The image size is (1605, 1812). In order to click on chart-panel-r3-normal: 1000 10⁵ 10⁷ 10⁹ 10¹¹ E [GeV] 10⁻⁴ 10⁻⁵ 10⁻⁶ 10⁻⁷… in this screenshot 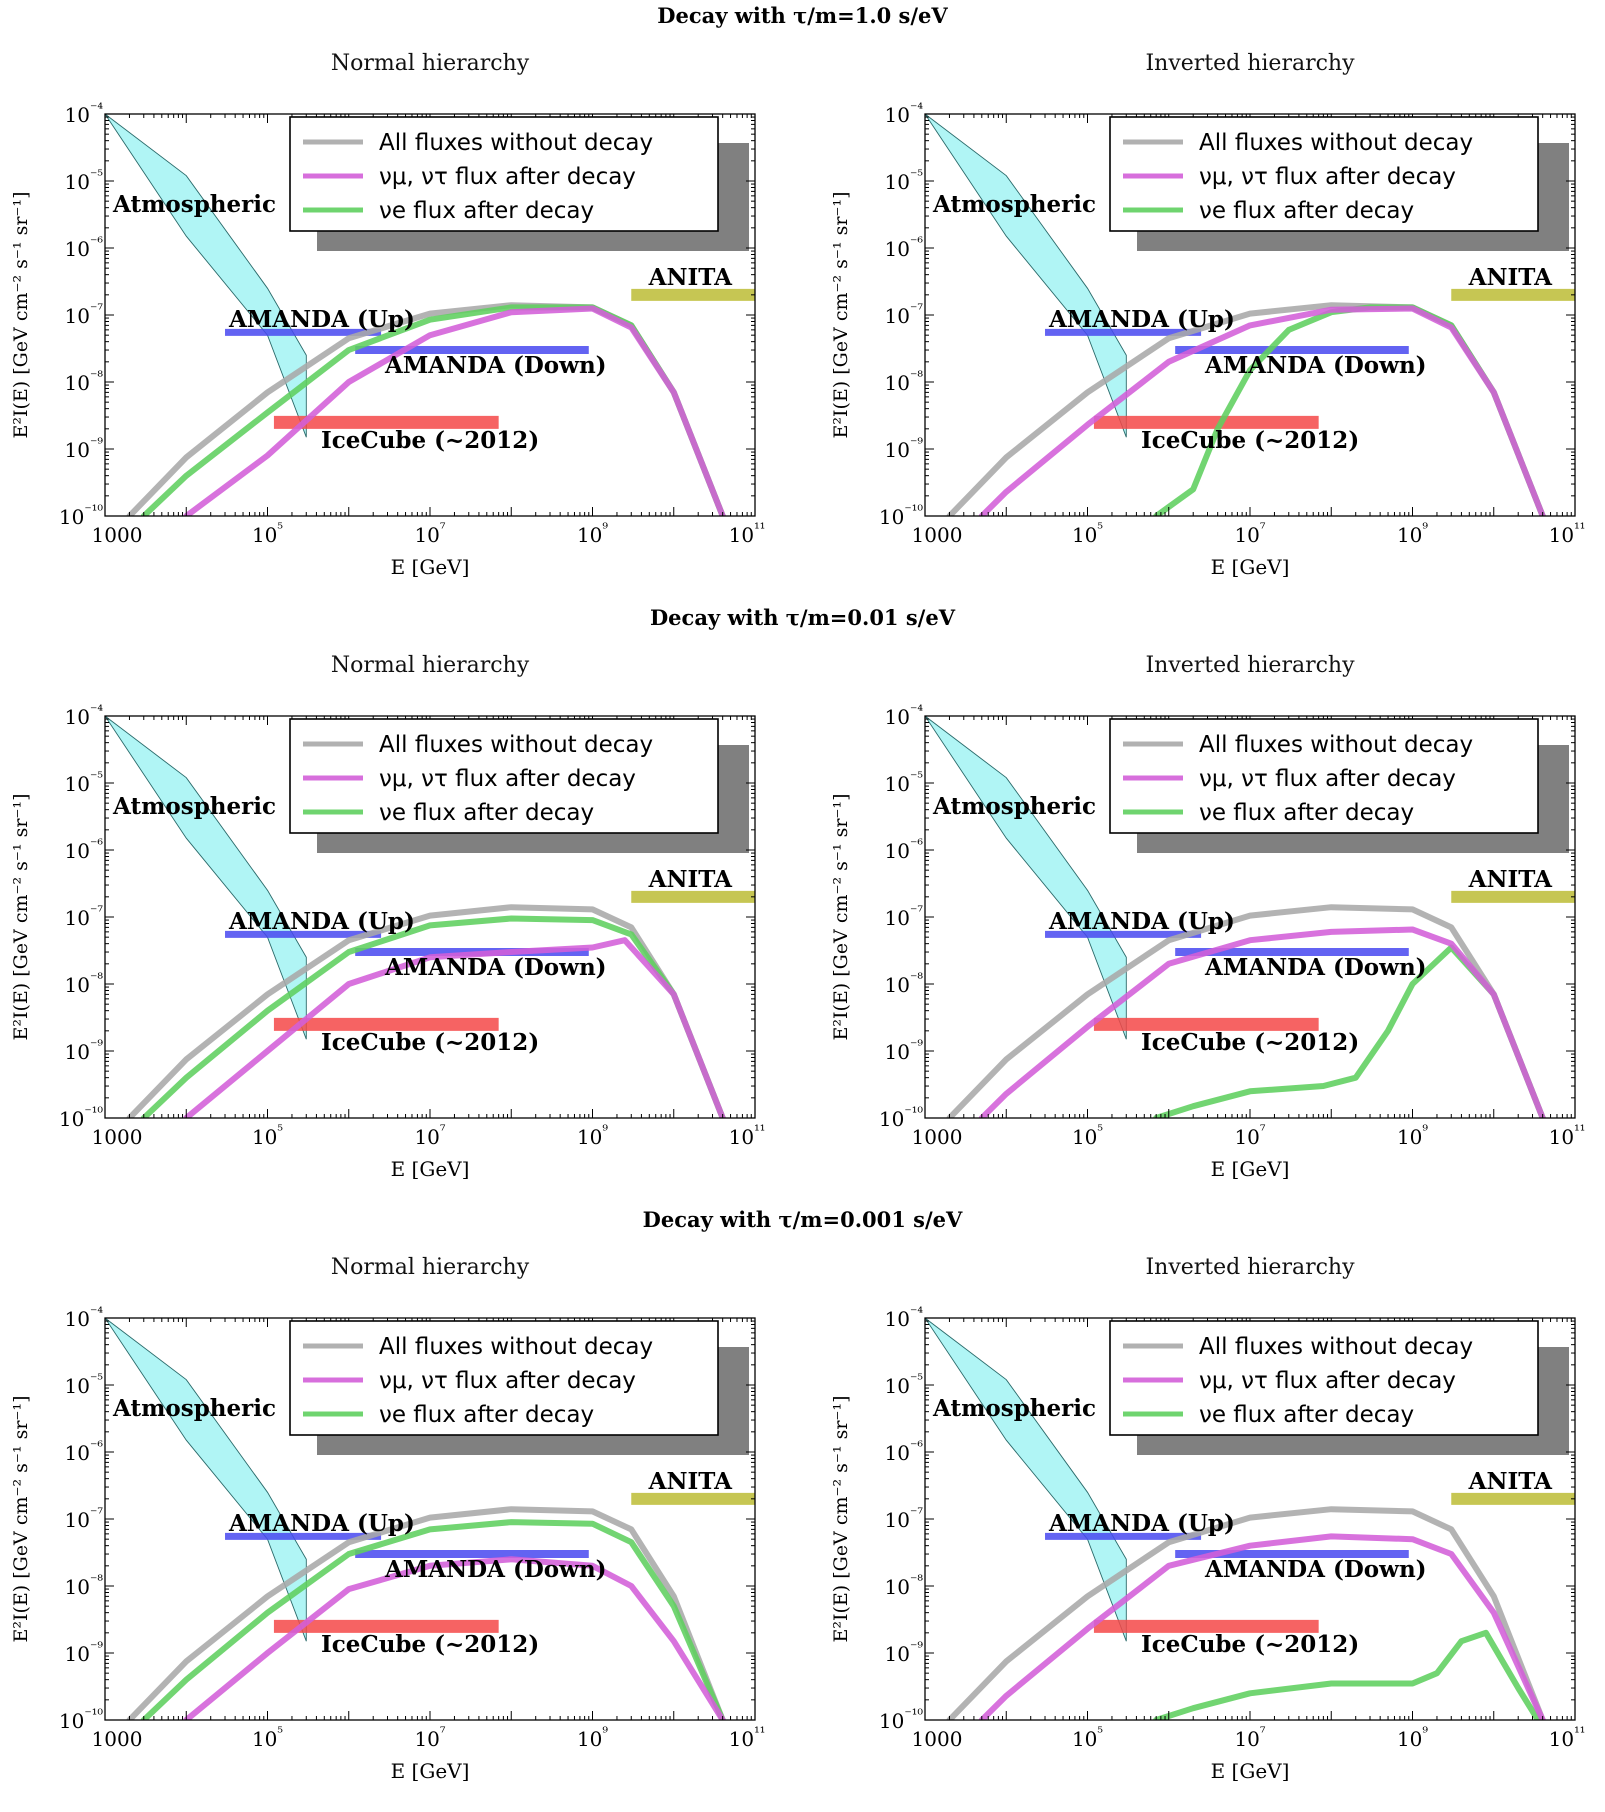, I will do `click(387, 1544)`.